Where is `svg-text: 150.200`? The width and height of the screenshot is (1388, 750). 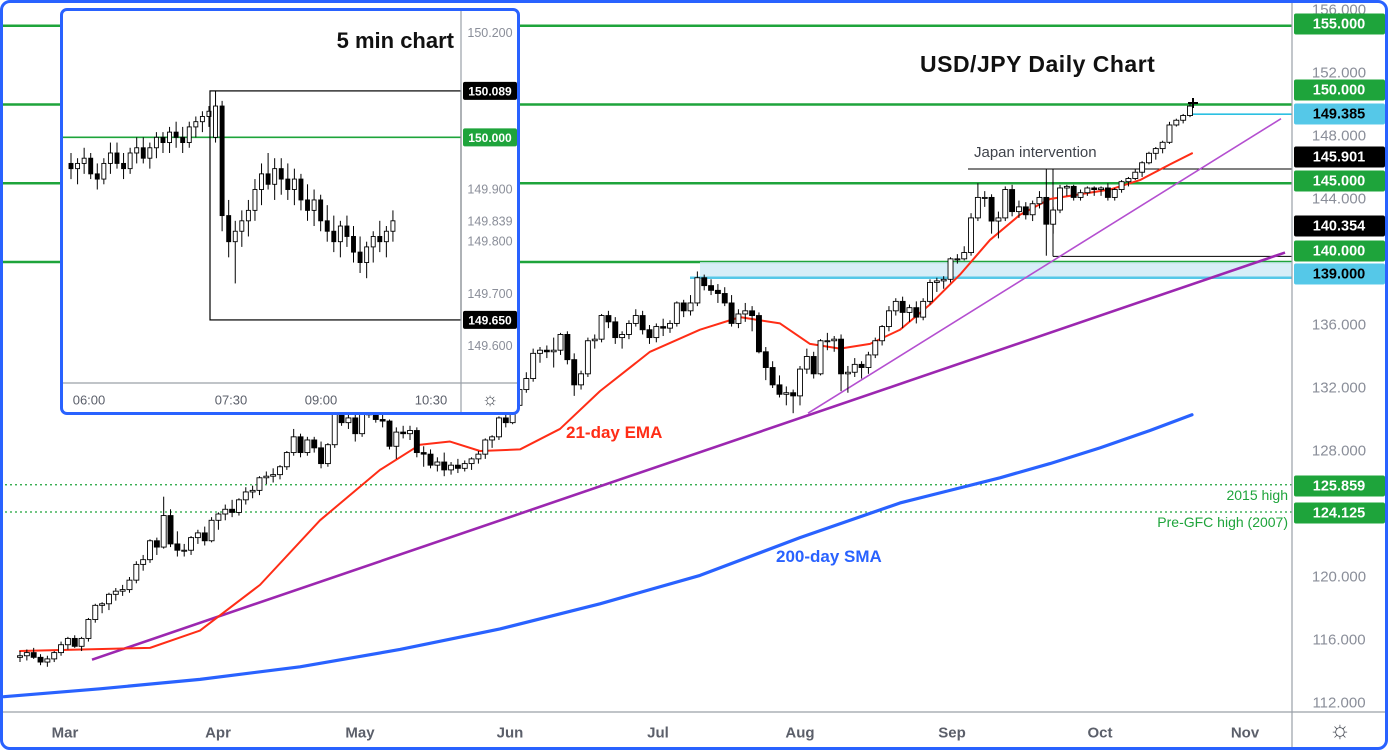 svg-text: 150.200 is located at coordinates (489, 33).